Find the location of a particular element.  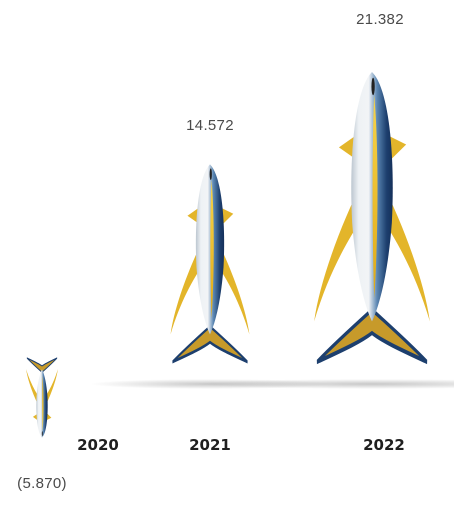

fish-2022-right-fin is located at coordinates (405, 252).